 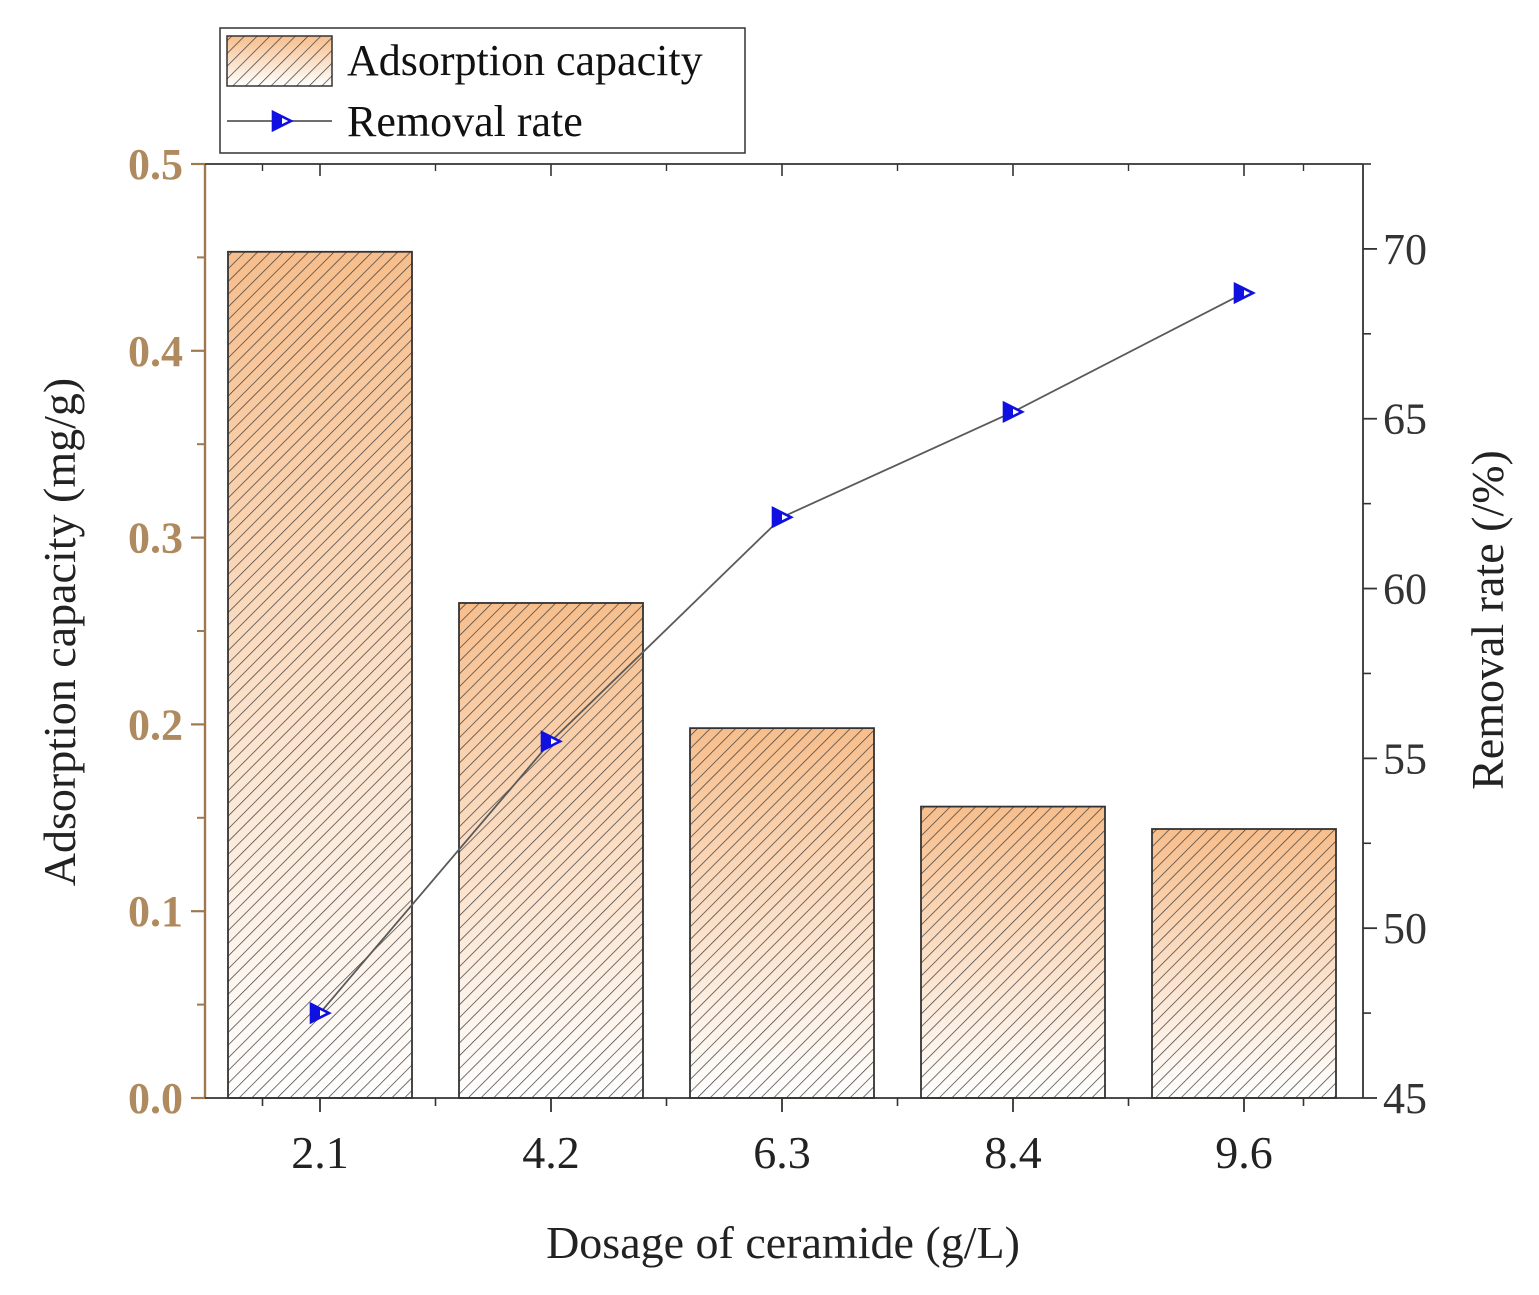 I want to click on right-tick-label: 70, so click(x=1405, y=249).